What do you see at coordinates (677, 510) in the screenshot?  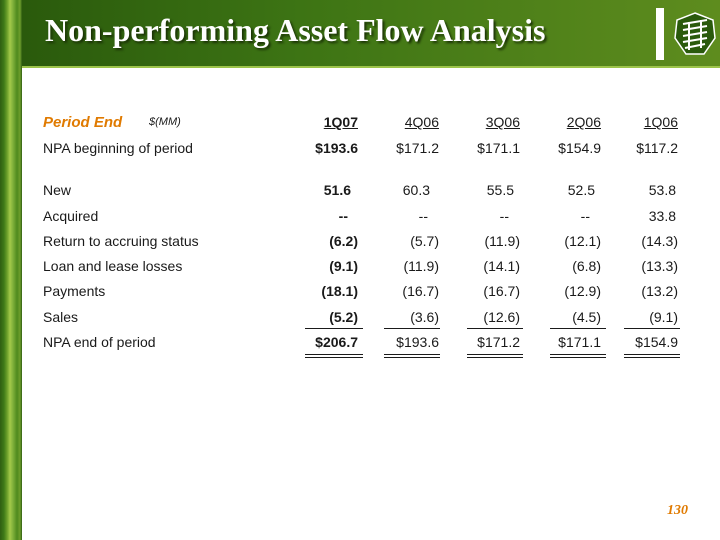 I see `page-number: 130` at bounding box center [677, 510].